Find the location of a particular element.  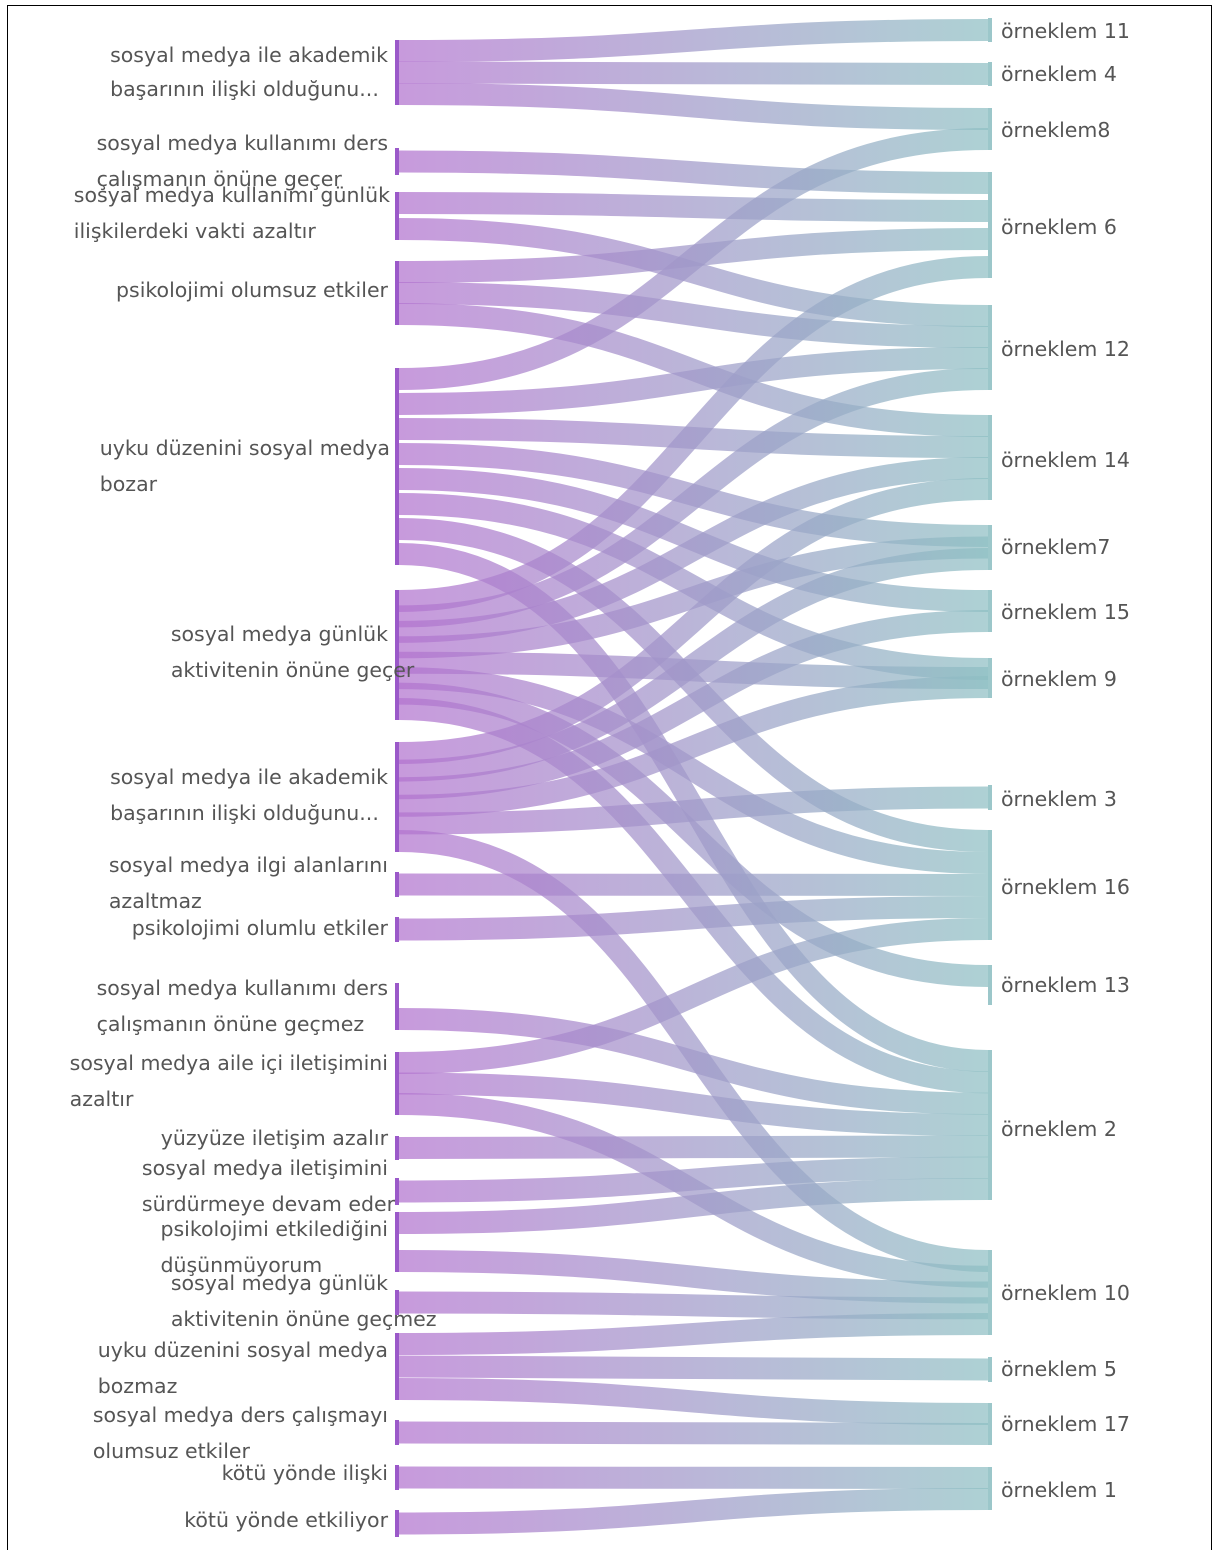

target-label-t10: örneklem 10 is located at coordinates (1065, 1293).